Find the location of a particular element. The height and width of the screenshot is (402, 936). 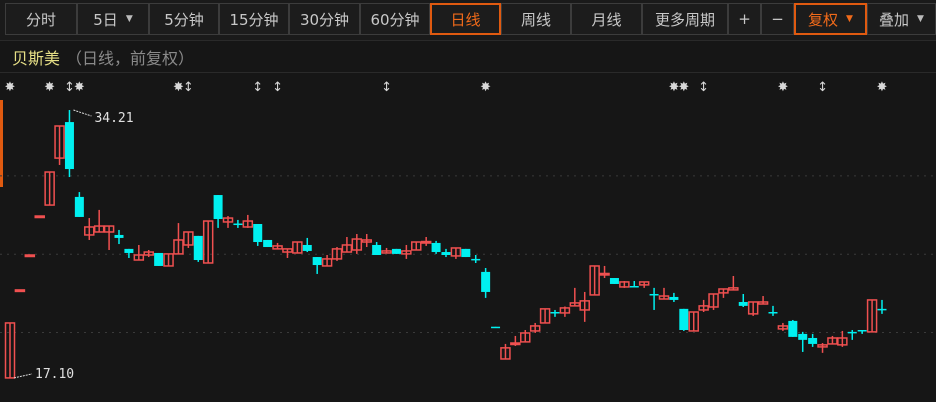

button-label: 叠加 is located at coordinates (894, 19).